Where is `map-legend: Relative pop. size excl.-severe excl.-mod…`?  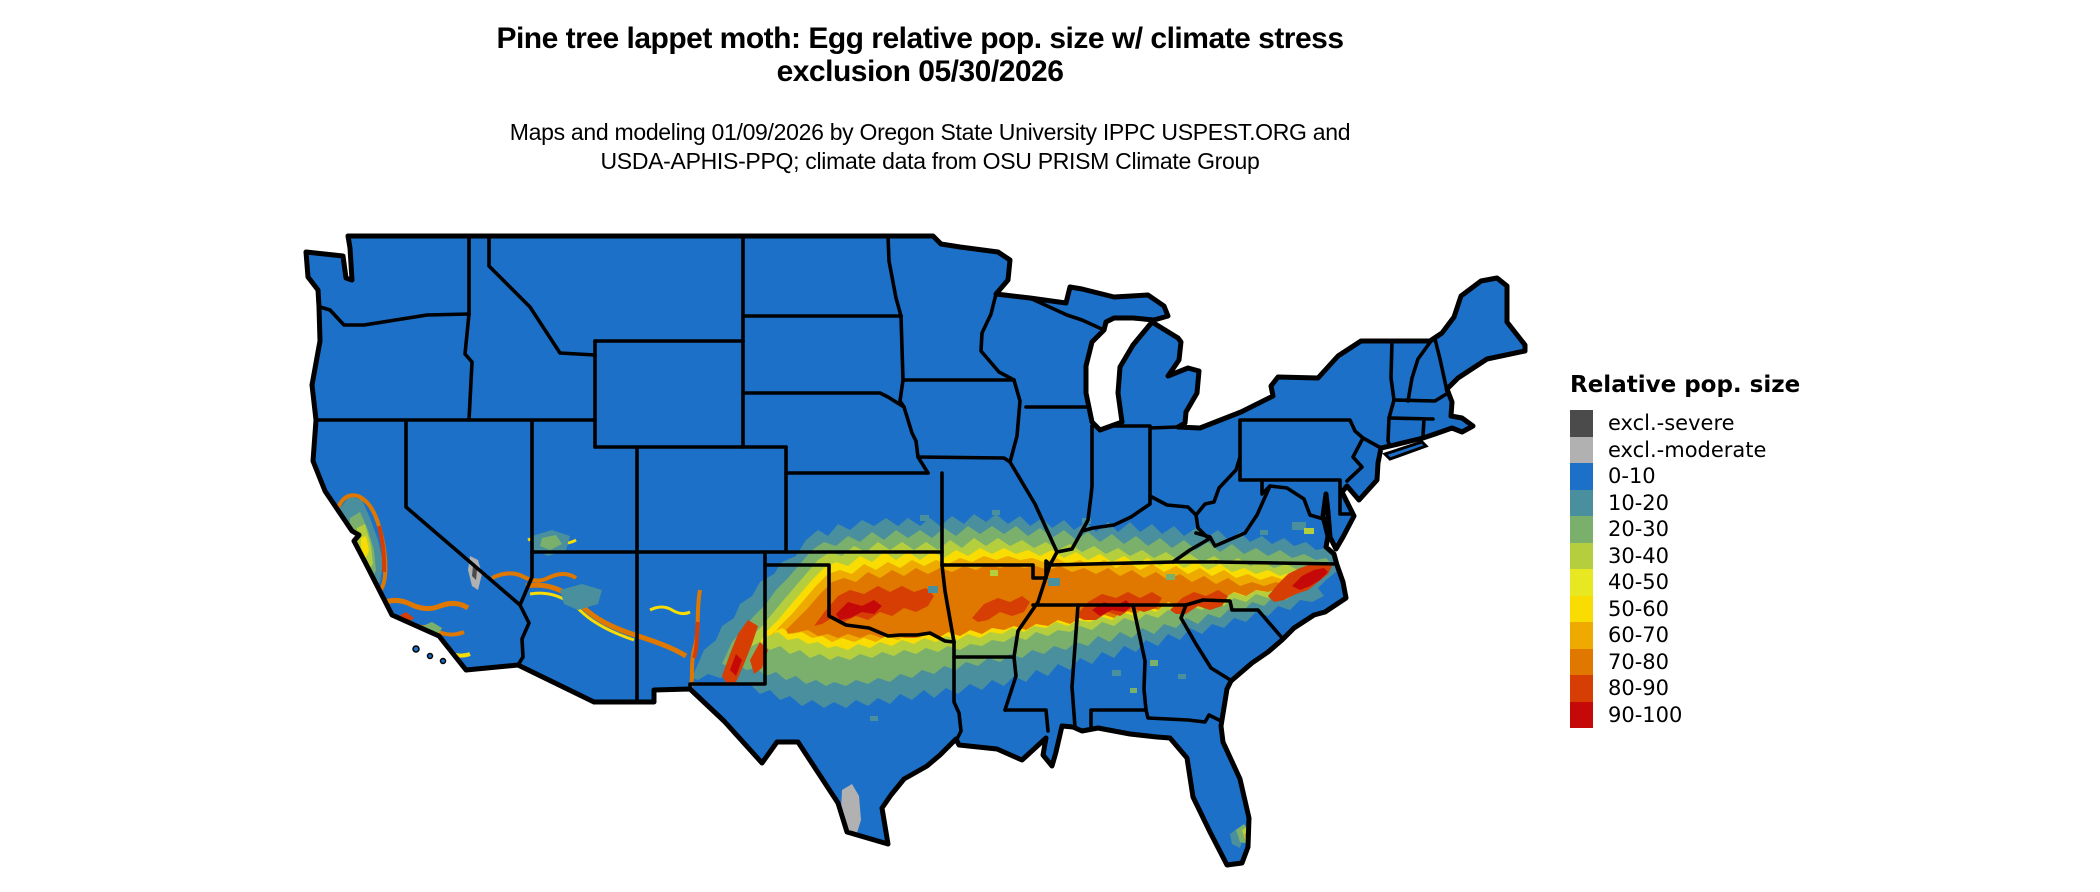
map-legend: Relative pop. size excl.-severe excl.-mod… is located at coordinates (1735, 550).